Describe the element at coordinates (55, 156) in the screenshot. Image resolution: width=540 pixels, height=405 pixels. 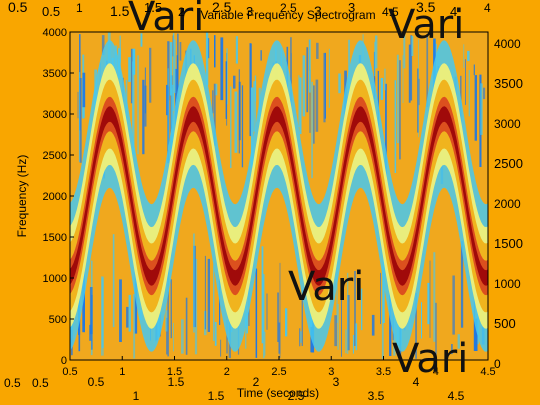
I see `y-tick-label: 2500` at that location.